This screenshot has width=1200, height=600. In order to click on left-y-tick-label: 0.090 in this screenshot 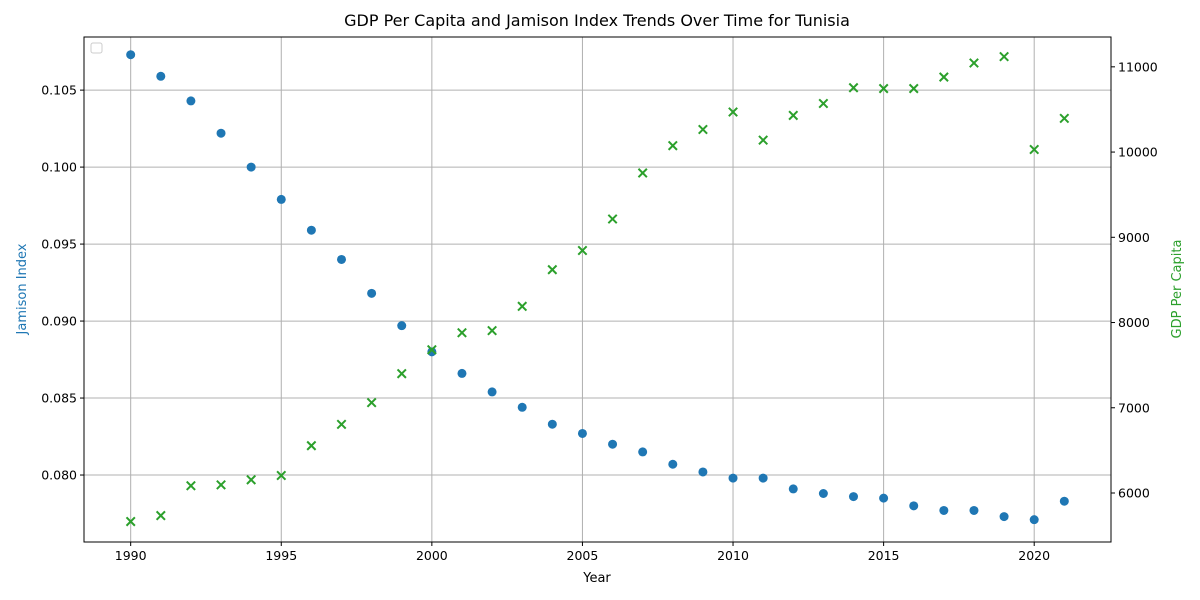, I will do `click(59, 321)`.